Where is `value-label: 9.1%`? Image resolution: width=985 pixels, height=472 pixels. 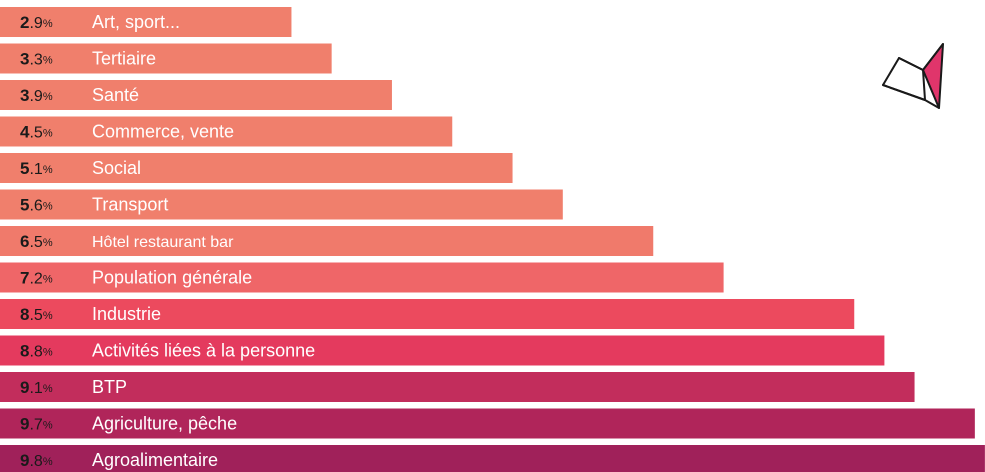 value-label: 9.1% is located at coordinates (36, 387).